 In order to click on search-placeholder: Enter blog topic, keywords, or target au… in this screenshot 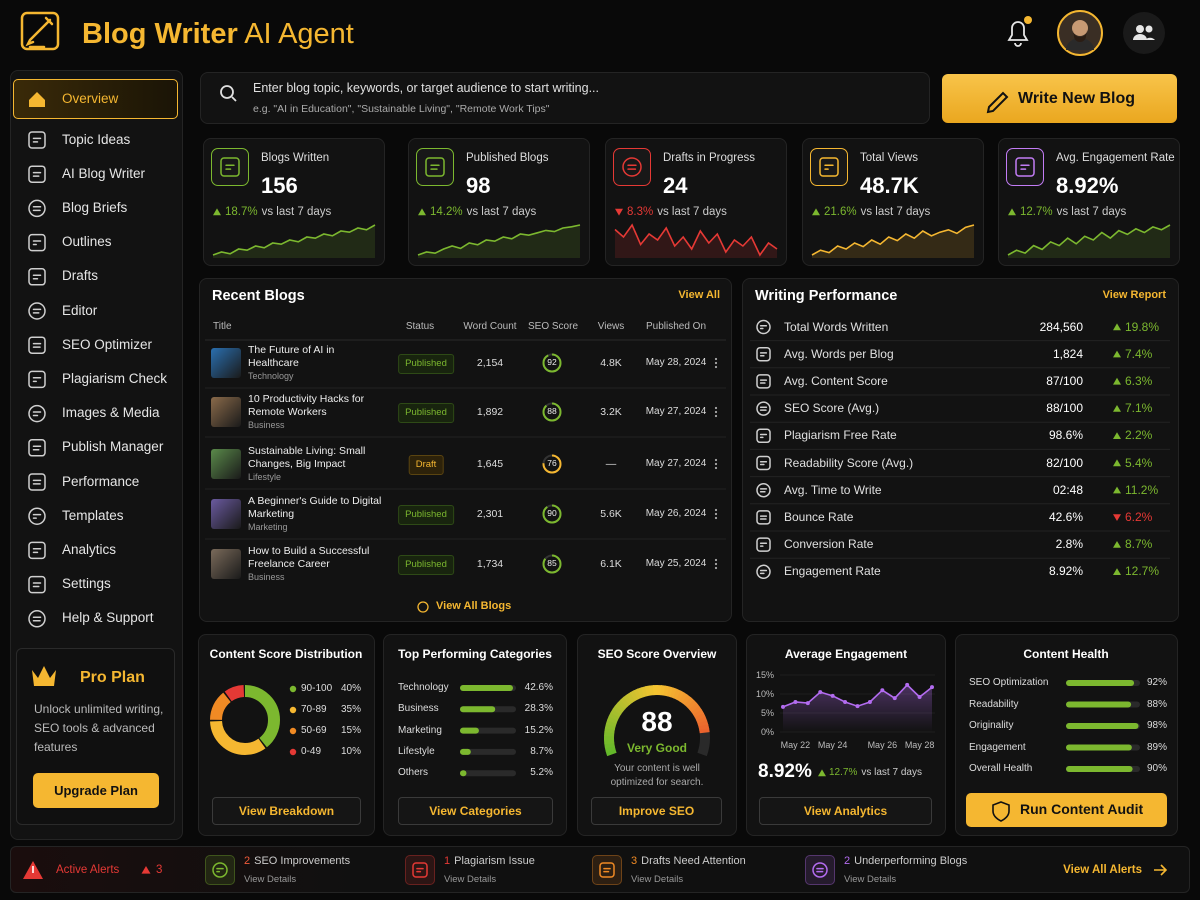, I will do `click(426, 88)`.